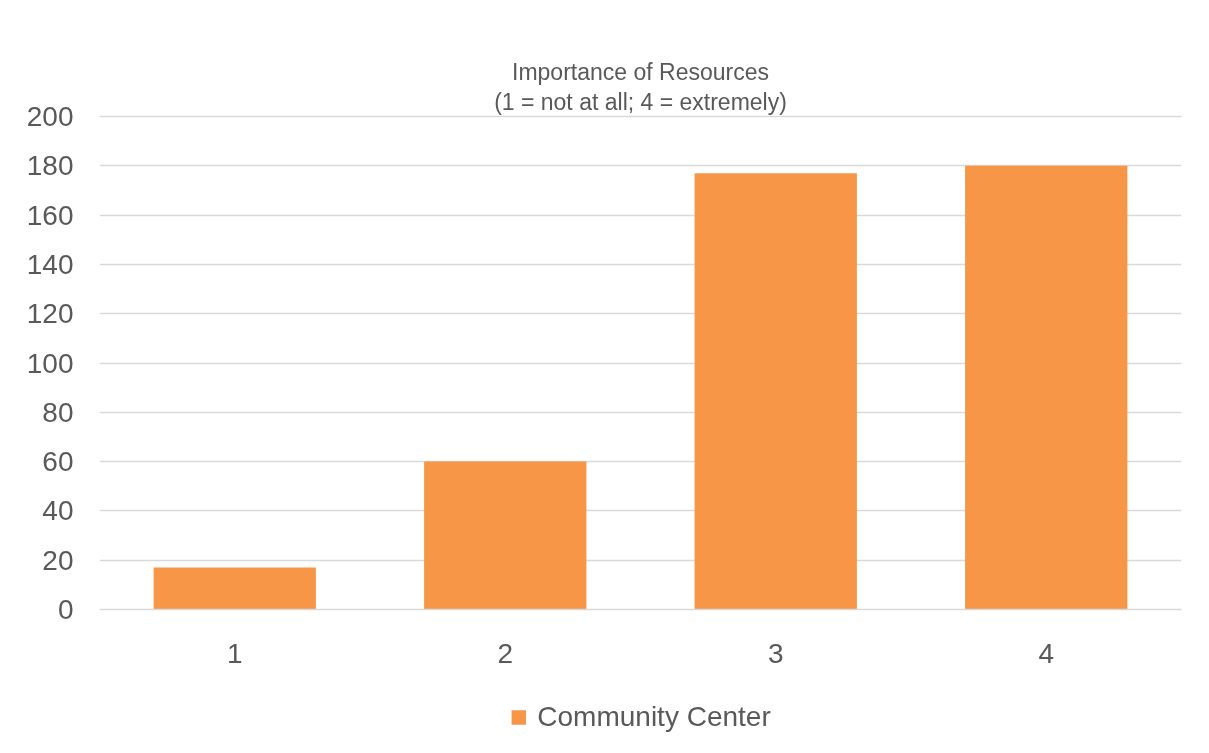 The image size is (1209, 753). Describe the element at coordinates (58, 560) in the screenshot. I see `y-tick-label: 20` at that location.